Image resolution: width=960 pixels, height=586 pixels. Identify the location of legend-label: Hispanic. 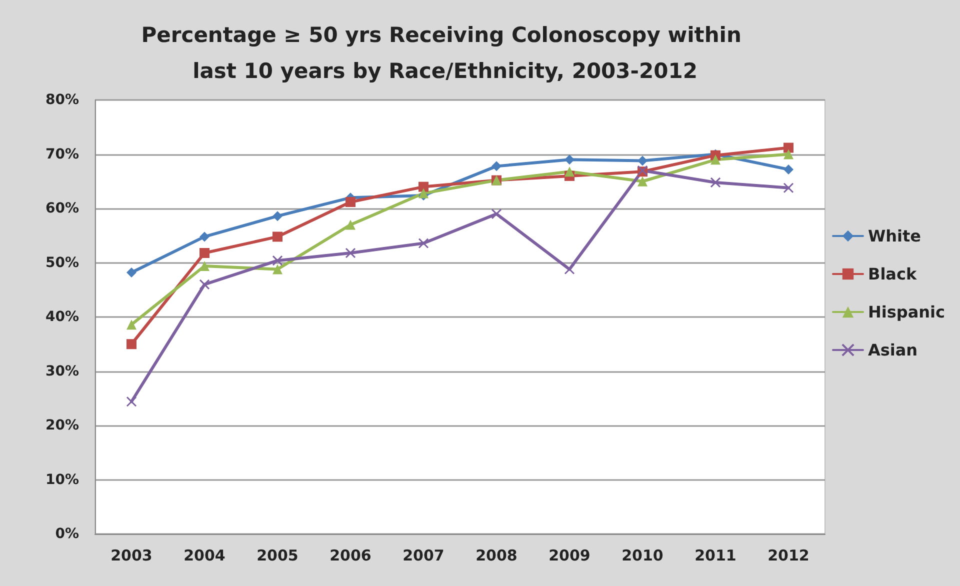
(907, 312).